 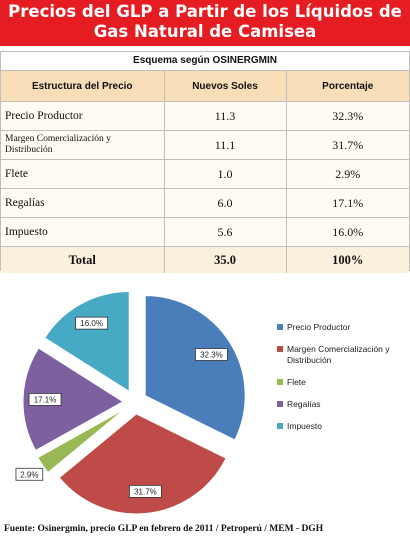 I want to click on legend-item: Precio Productor, so click(x=343, y=327).